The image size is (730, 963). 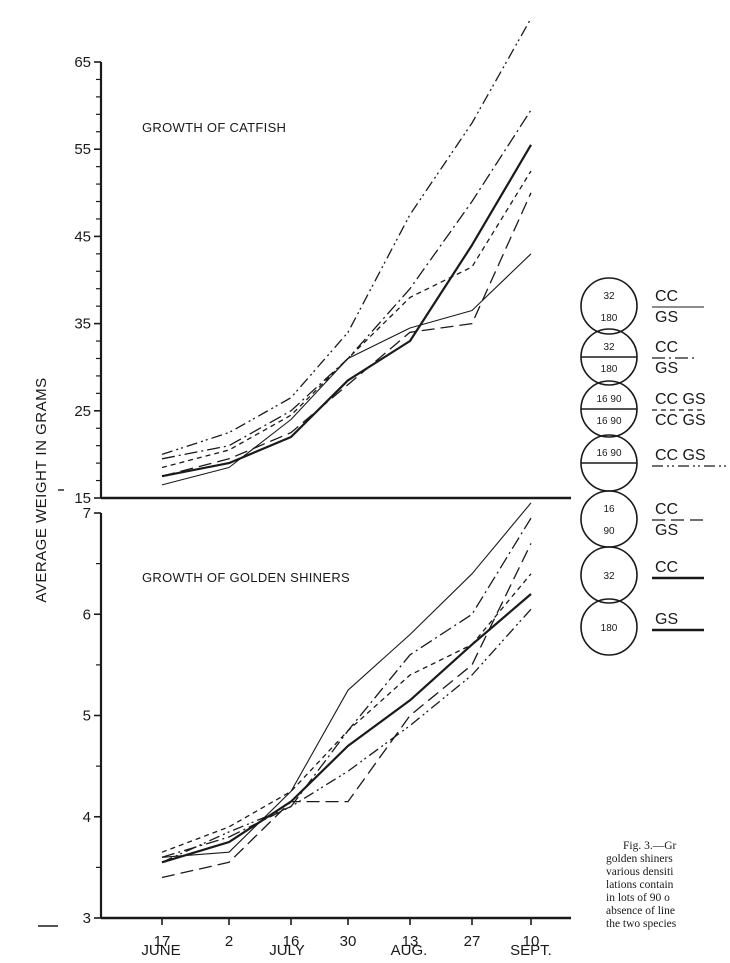 What do you see at coordinates (162, 941) in the screenshot?
I see `x-day-label: 17` at bounding box center [162, 941].